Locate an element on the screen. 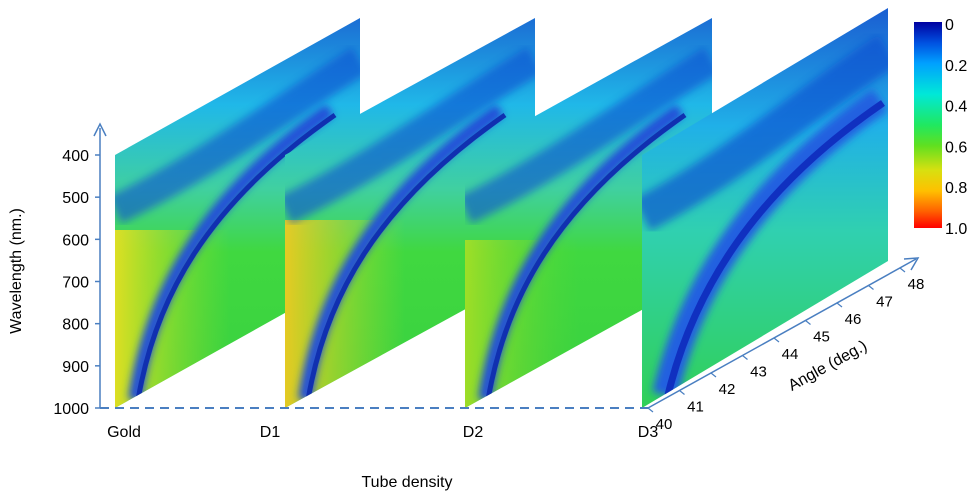  angle-tick-label: 40 is located at coordinates (664, 424).